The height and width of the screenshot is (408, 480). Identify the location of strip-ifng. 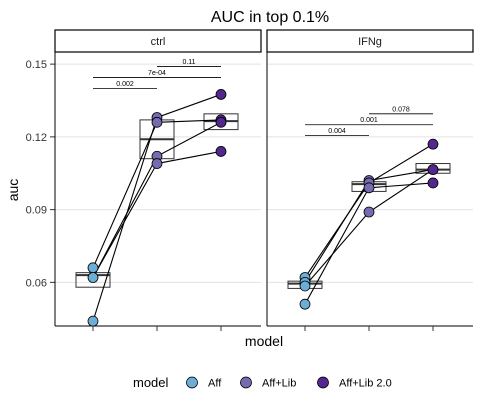
(370, 41).